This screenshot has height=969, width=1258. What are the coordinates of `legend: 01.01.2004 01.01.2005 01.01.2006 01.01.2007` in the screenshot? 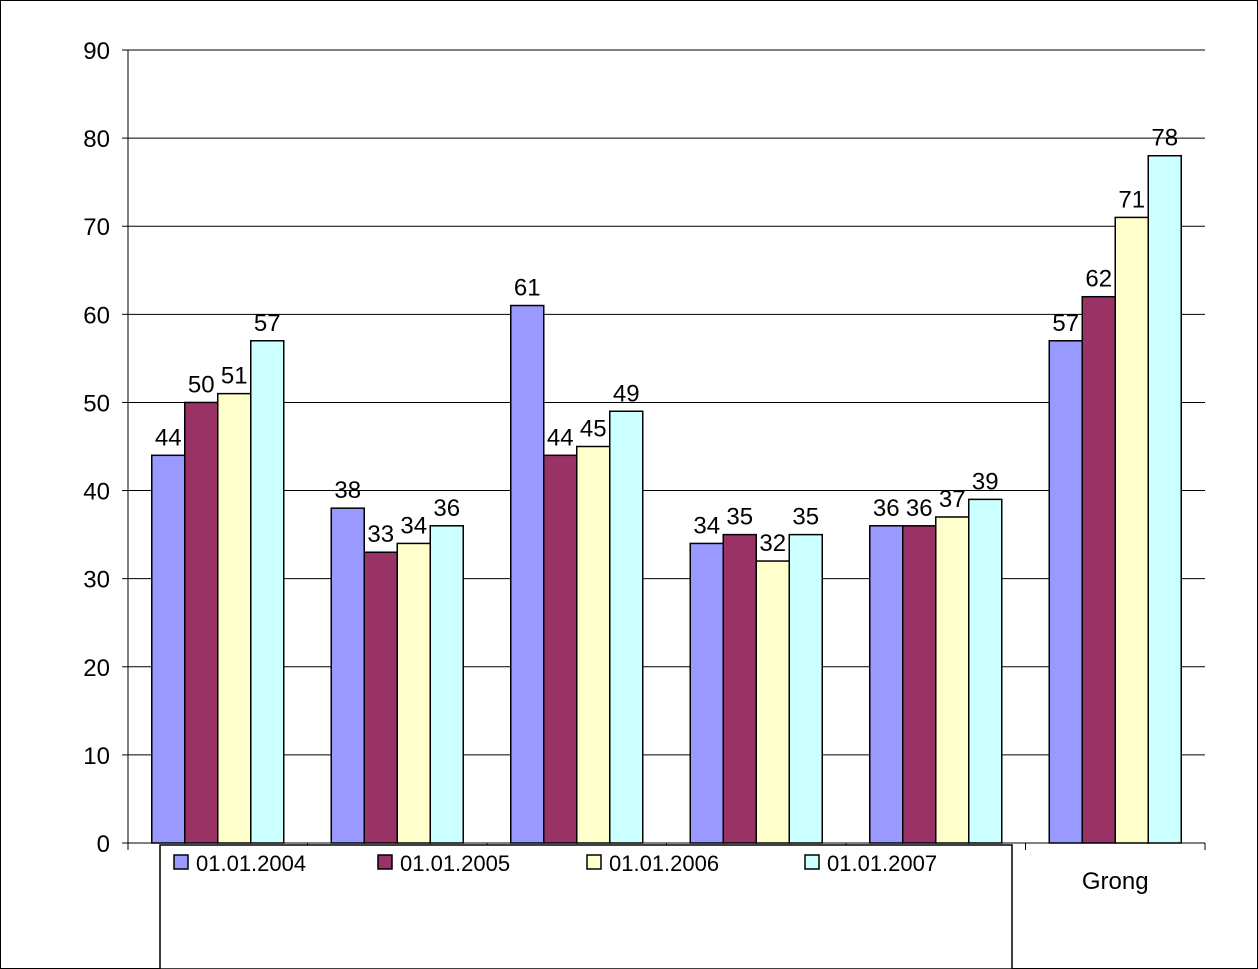 It's located at (586, 906).